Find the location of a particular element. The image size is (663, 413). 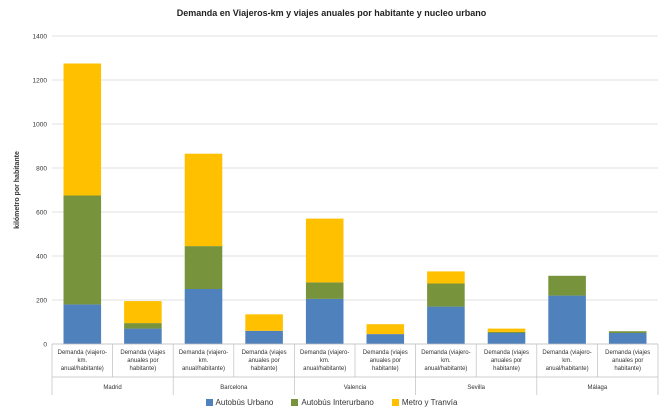

y-tick-label: 1200 is located at coordinates (40, 80).